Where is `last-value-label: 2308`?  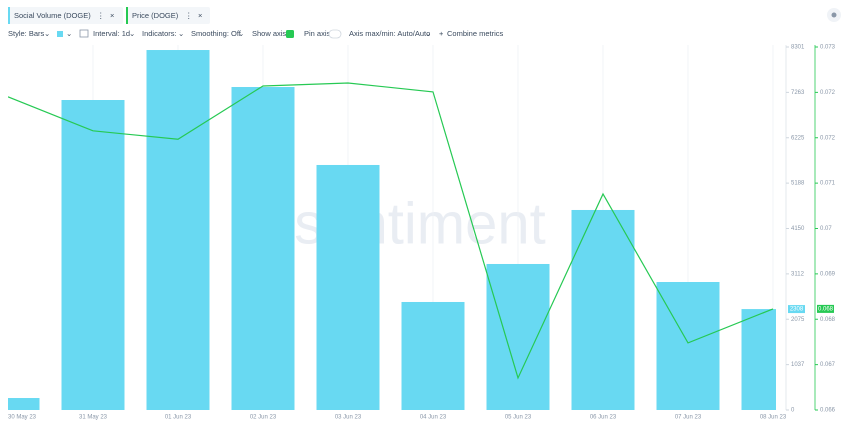 last-value-label: 2308 is located at coordinates (797, 310).